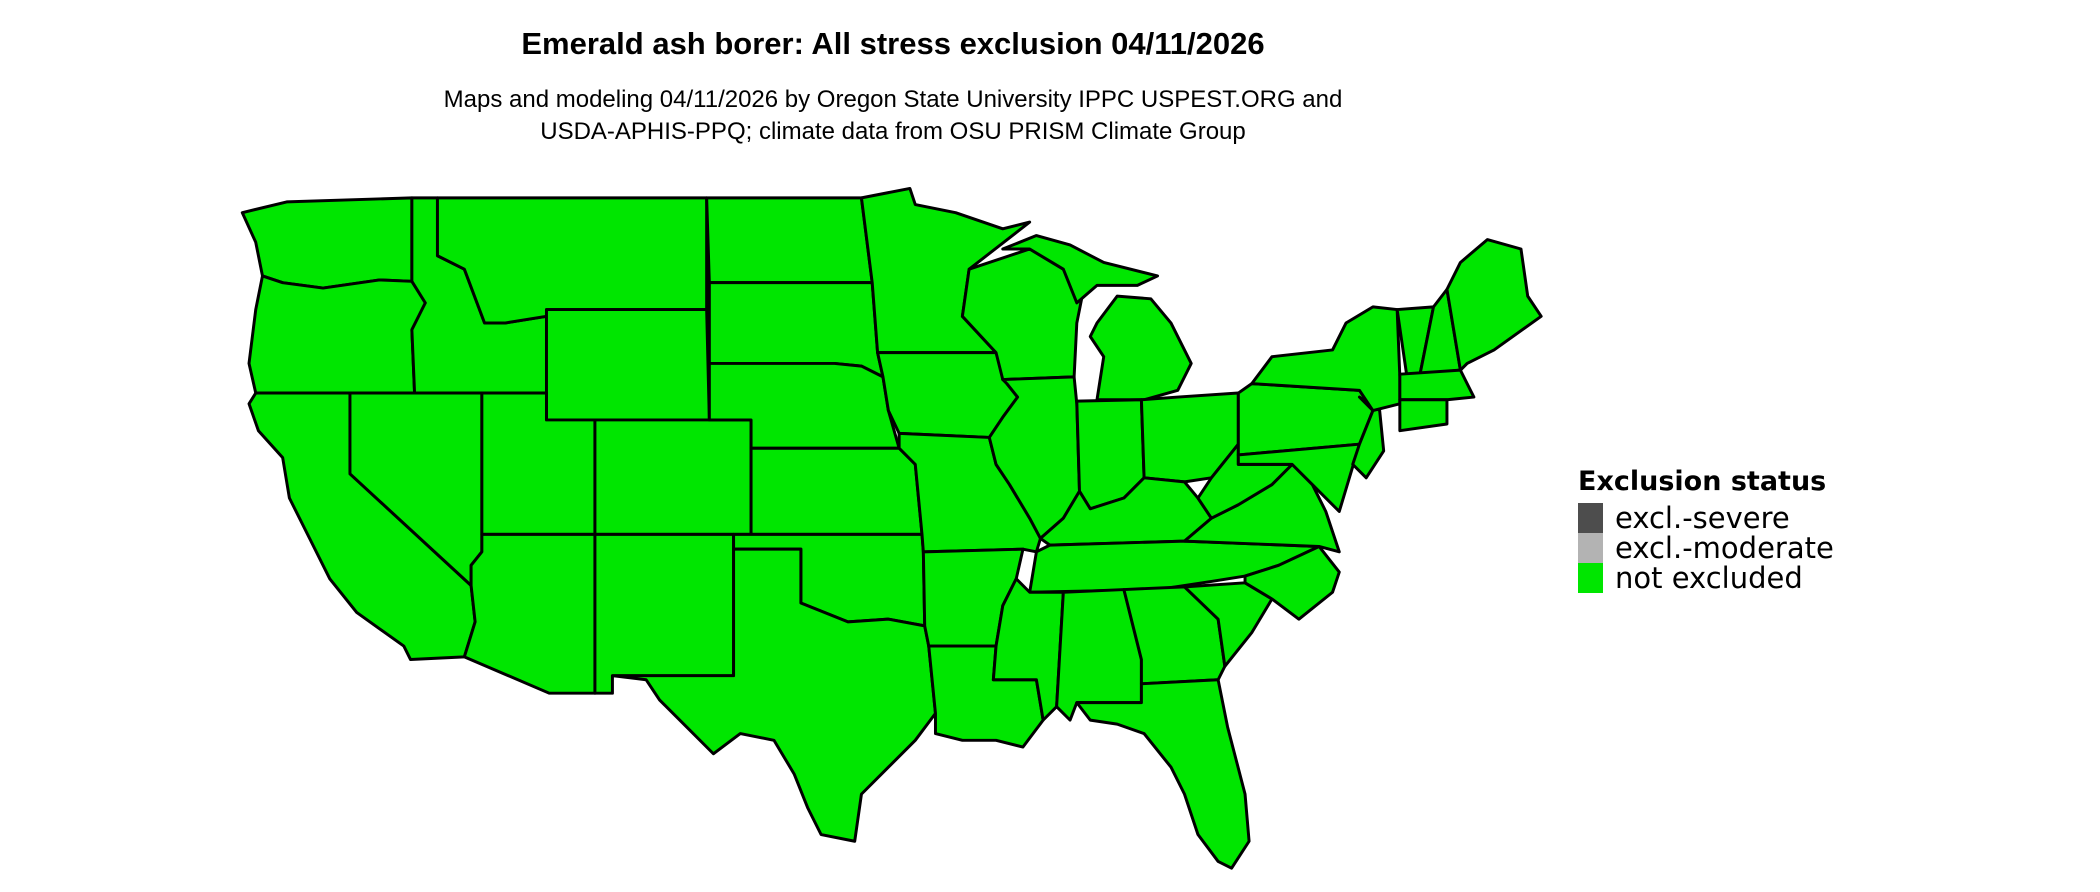 This screenshot has height=892, width=2100. Describe the element at coordinates (673, 477) in the screenshot. I see `state-co` at that location.